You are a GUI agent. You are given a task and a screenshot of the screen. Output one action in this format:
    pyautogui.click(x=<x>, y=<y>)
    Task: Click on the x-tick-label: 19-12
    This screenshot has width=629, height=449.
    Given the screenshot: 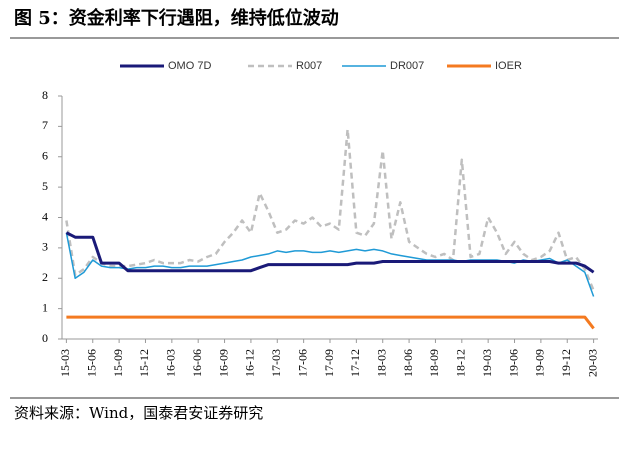 What is the action you would take?
    pyautogui.click(x=566, y=363)
    